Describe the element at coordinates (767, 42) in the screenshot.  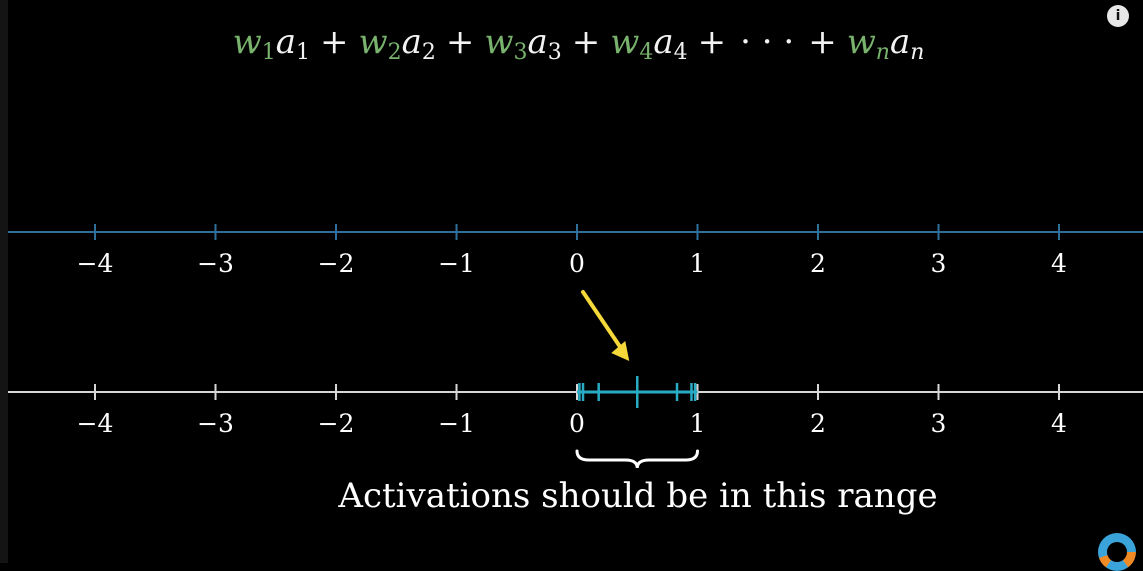
I see `ellipsis: · · ·` at that location.